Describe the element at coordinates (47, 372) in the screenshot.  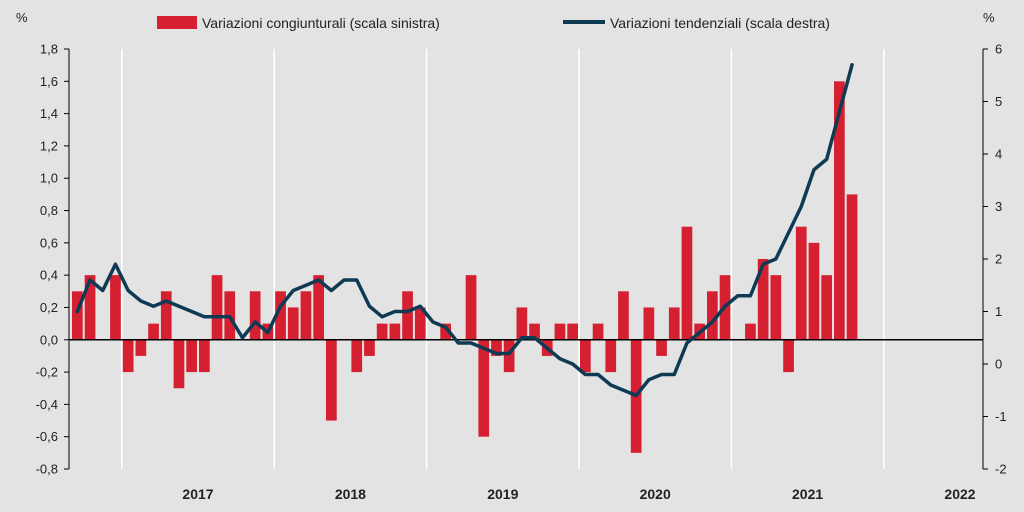
I see `y-left-tick-label: -0,2` at that location.